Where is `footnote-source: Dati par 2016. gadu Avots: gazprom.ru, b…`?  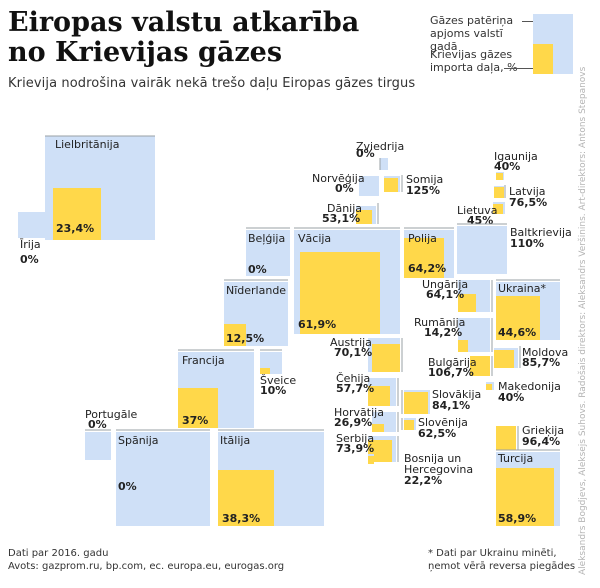
footnote-source: Dati par 2016. gadu Avots: gazprom.ru, b… is located at coordinates (146, 560).